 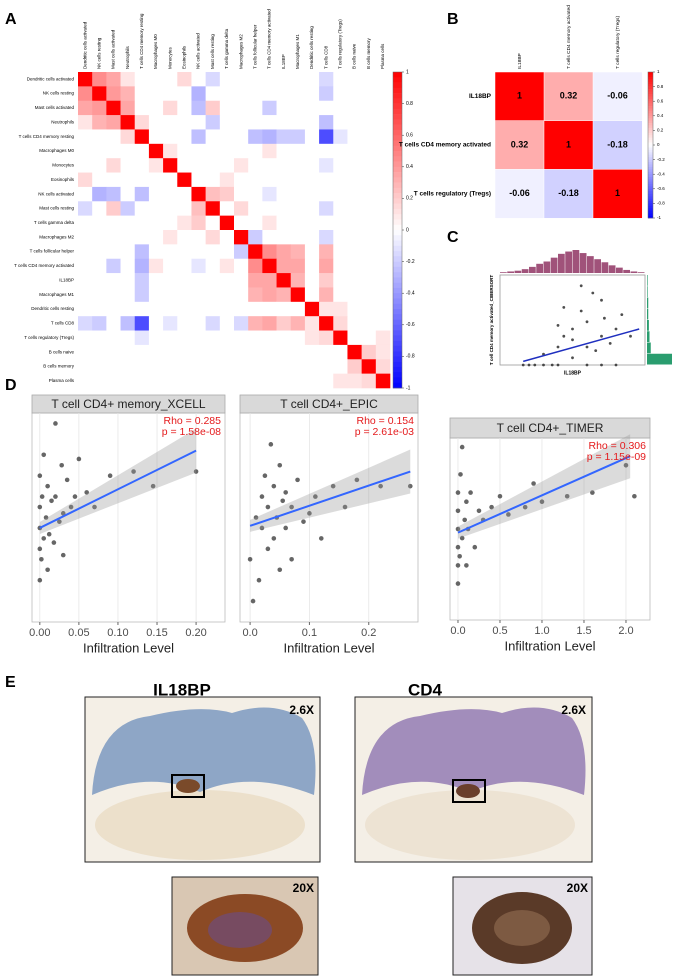 I want to click on annotation: p = 1.58e-08, so click(x=191, y=432).